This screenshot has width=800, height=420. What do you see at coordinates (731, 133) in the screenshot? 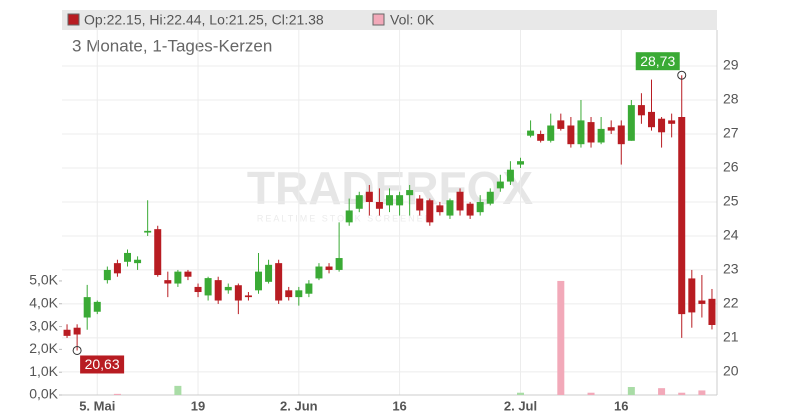
I see `y-tick-label: 27` at bounding box center [731, 133].